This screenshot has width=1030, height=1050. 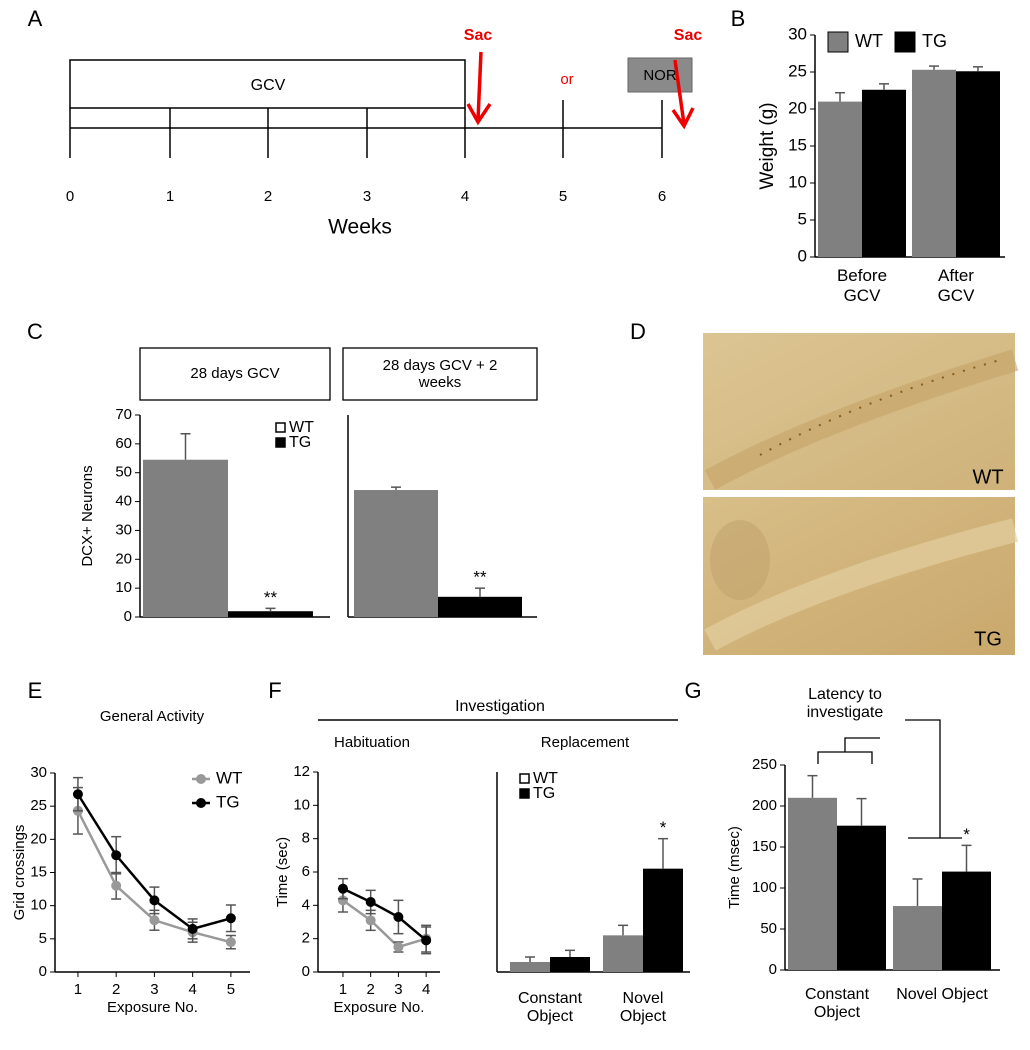 What do you see at coordinates (78, 989) in the screenshot?
I see `x-tick-label: 1` at bounding box center [78, 989].